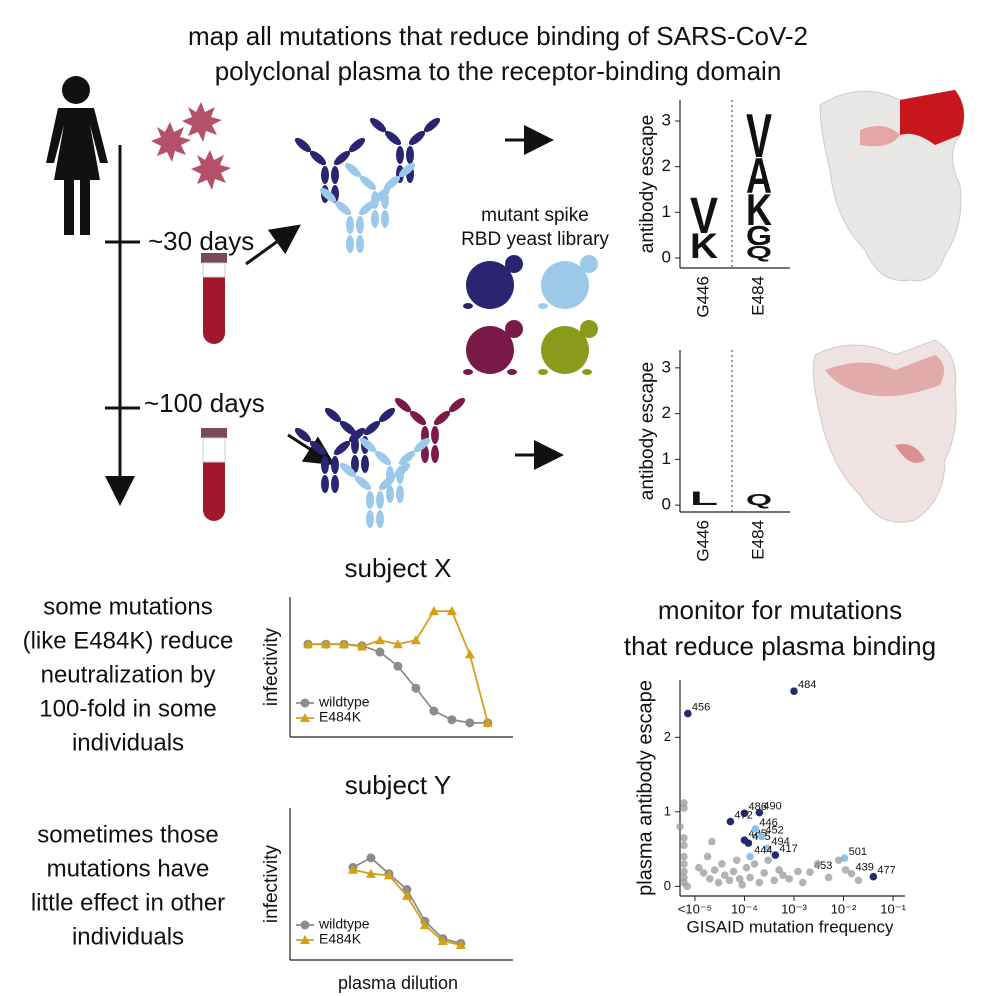  What do you see at coordinates (128, 674) in the screenshot?
I see `note-line: neutralization by` at bounding box center [128, 674].